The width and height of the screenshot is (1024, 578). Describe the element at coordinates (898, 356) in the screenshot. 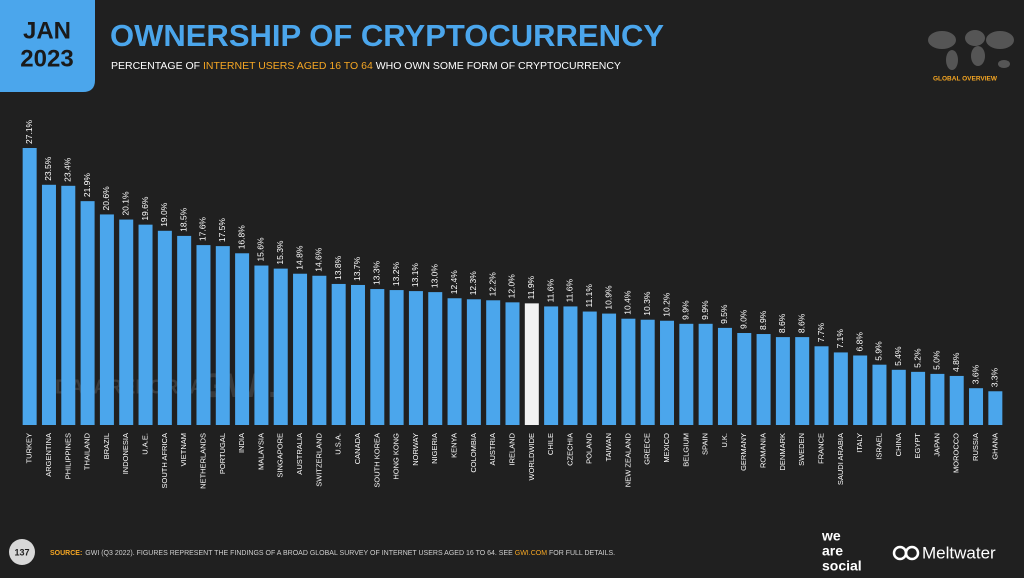

I see `value-label: 5.4%` at that location.